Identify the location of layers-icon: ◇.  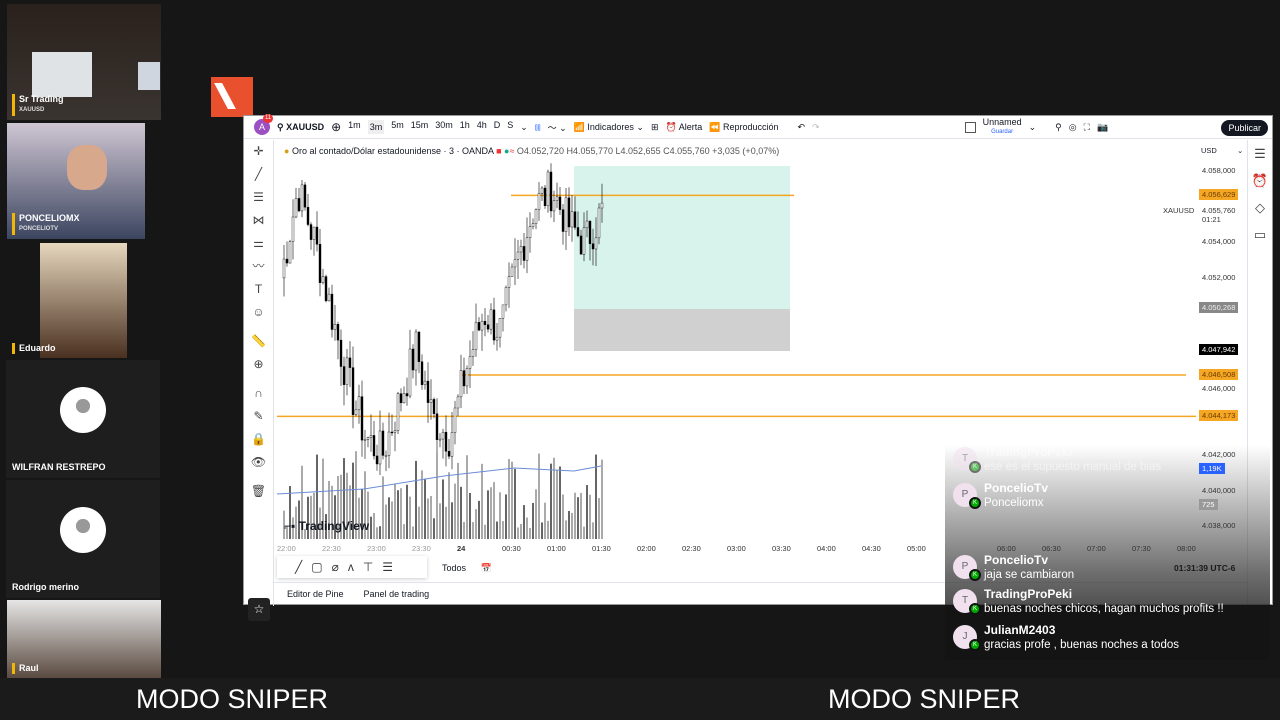
(1260, 207).